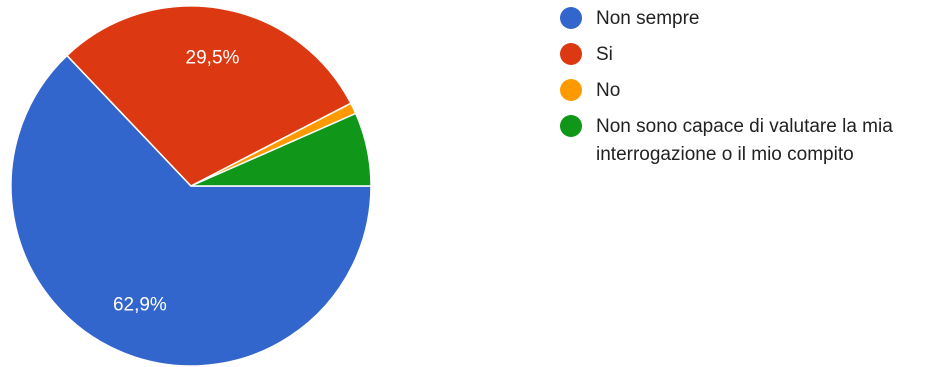 Image resolution: width=933 pixels, height=367 pixels. What do you see at coordinates (213, 58) in the screenshot?
I see `slice-label-1: 29,5%` at bounding box center [213, 58].